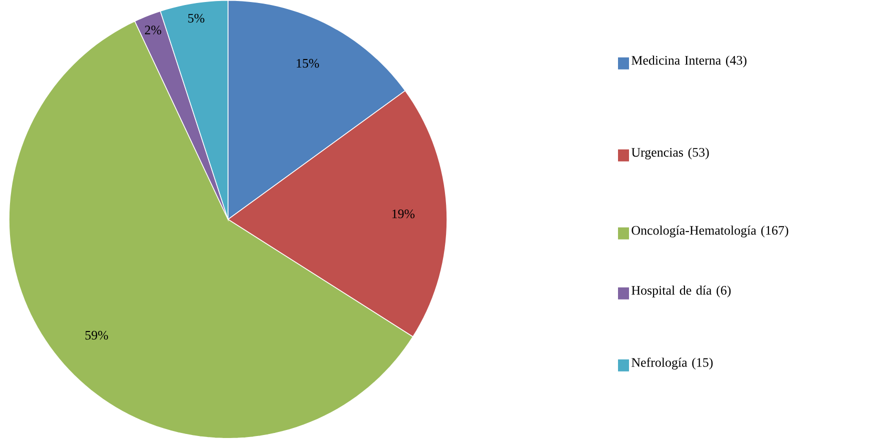 This screenshot has width=892, height=441. I want to click on legend-label: Nefrología (15), so click(672, 363).